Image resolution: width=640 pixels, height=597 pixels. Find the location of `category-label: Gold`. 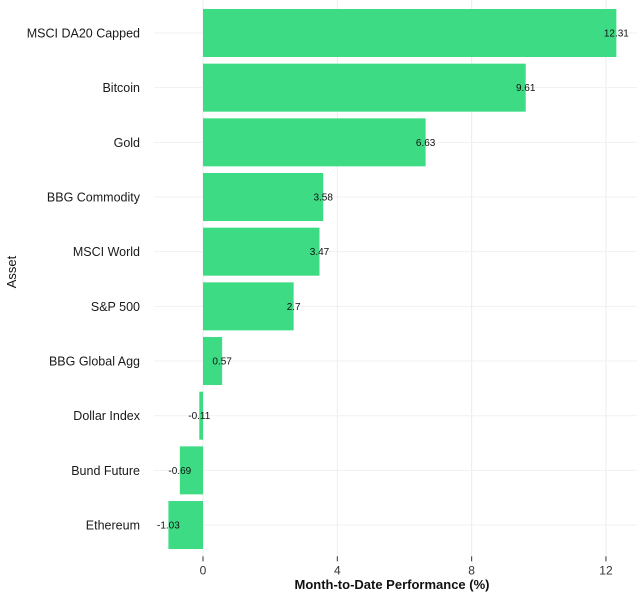

category-label: Gold is located at coordinates (127, 143).